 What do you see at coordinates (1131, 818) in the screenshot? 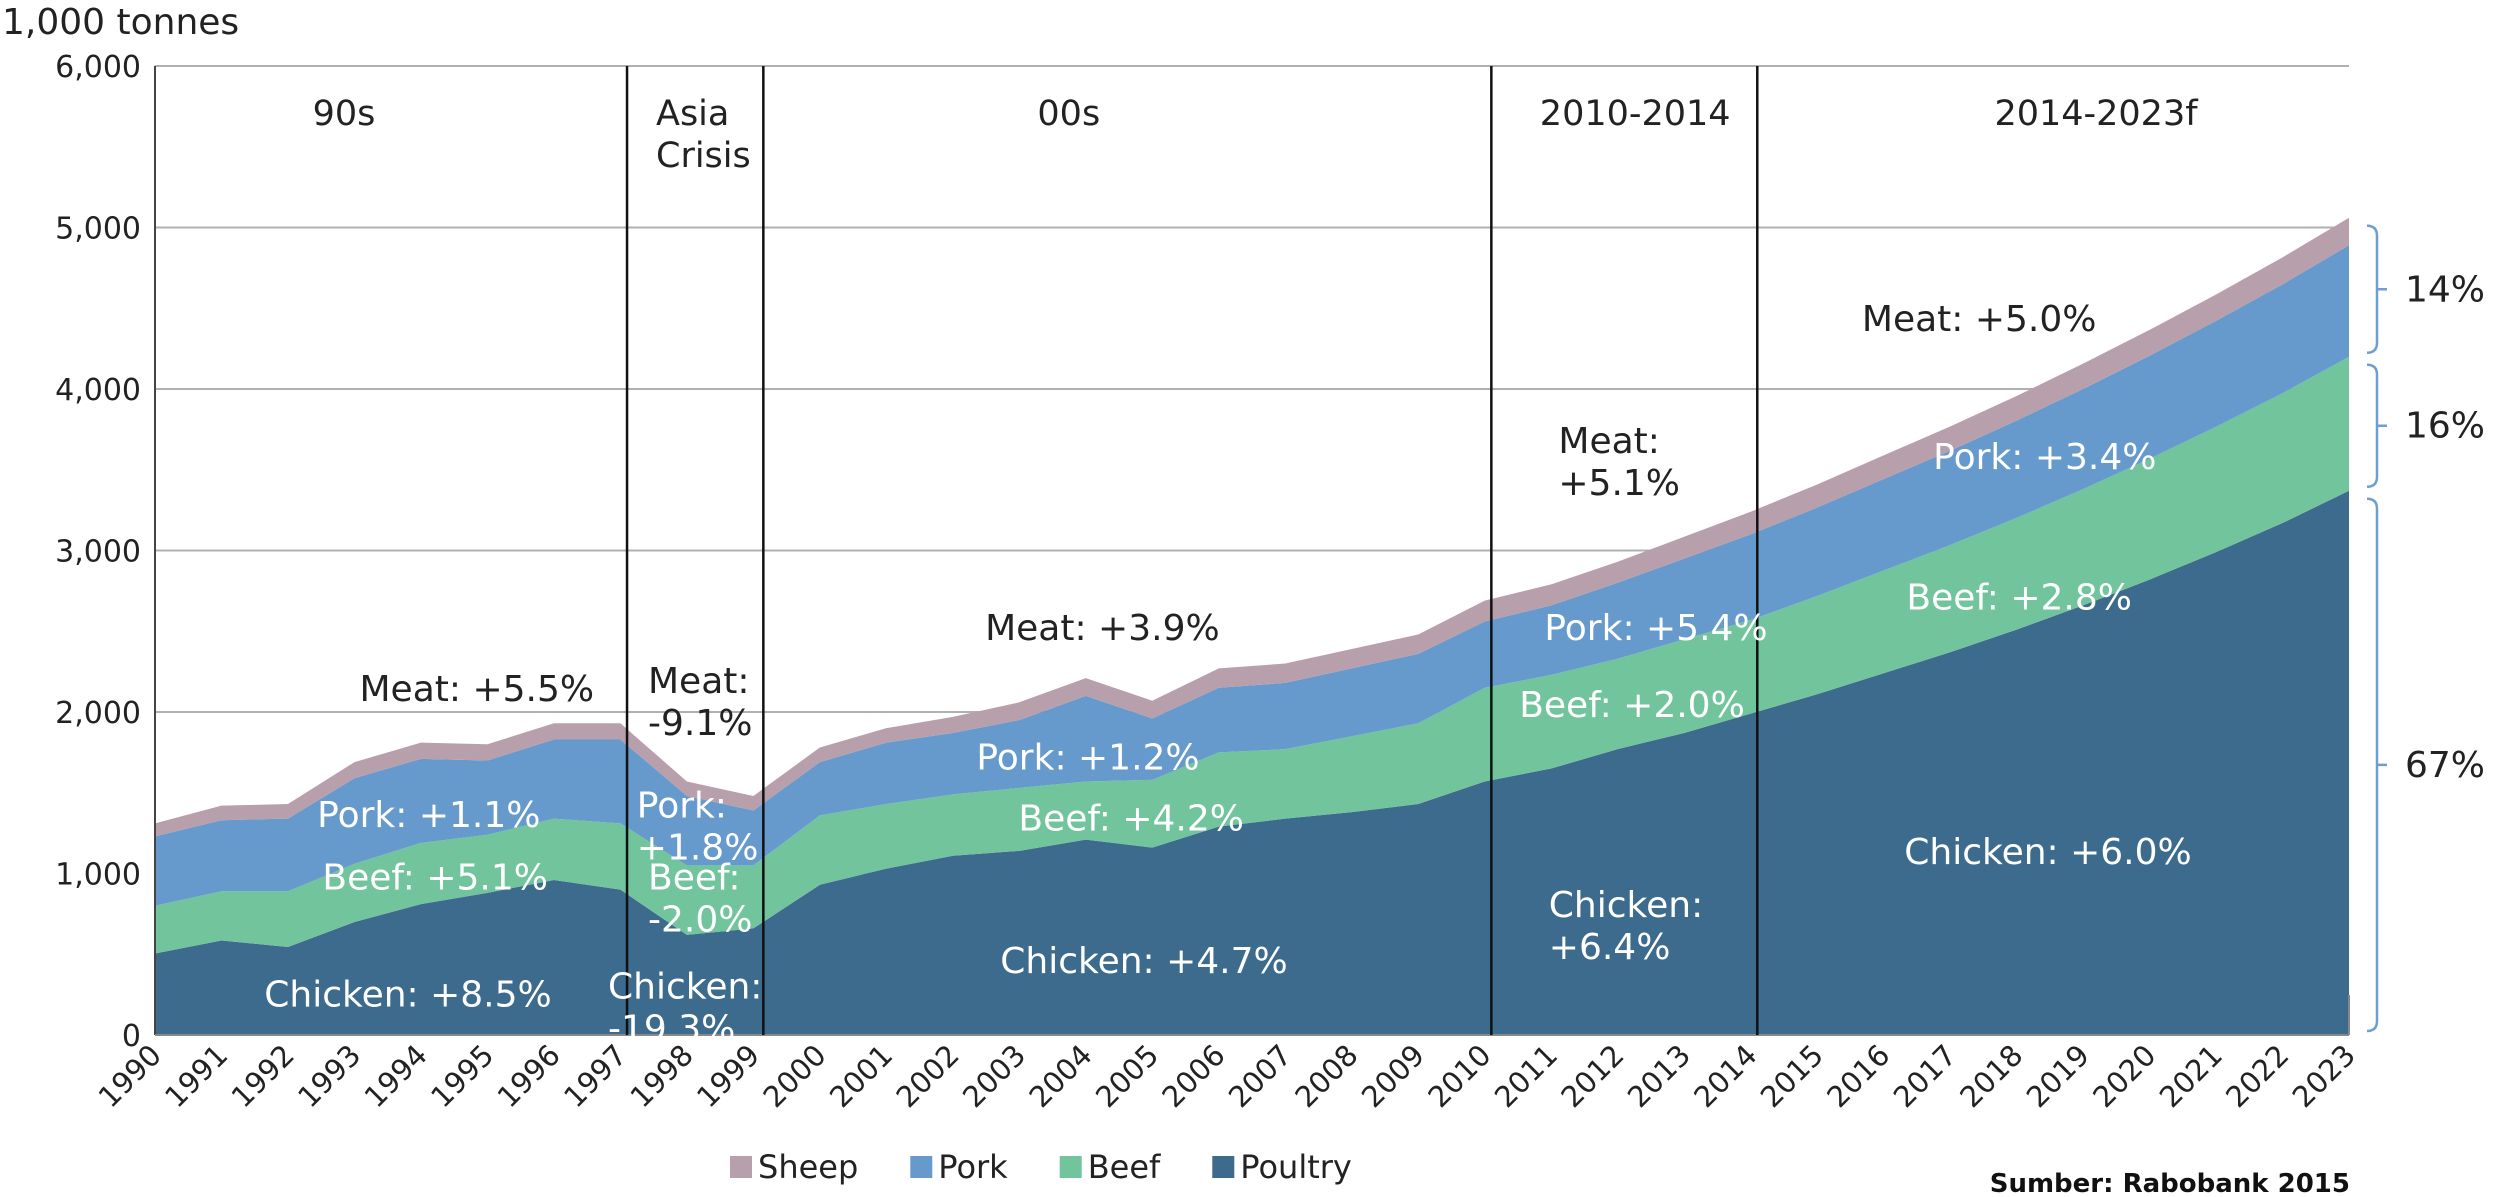
I see `annotation: Beef: +4.2%` at bounding box center [1131, 818].